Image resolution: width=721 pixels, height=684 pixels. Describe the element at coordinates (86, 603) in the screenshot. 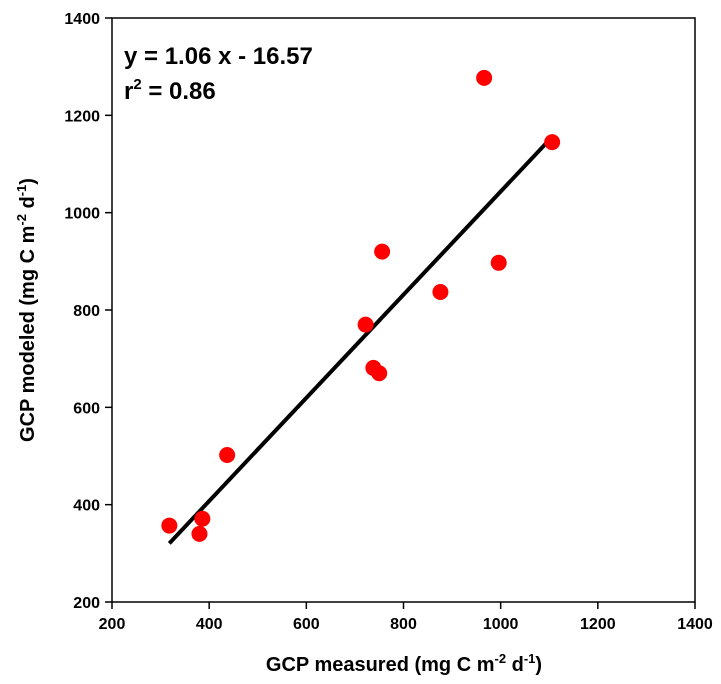

I see `y-tick-label: 200` at that location.